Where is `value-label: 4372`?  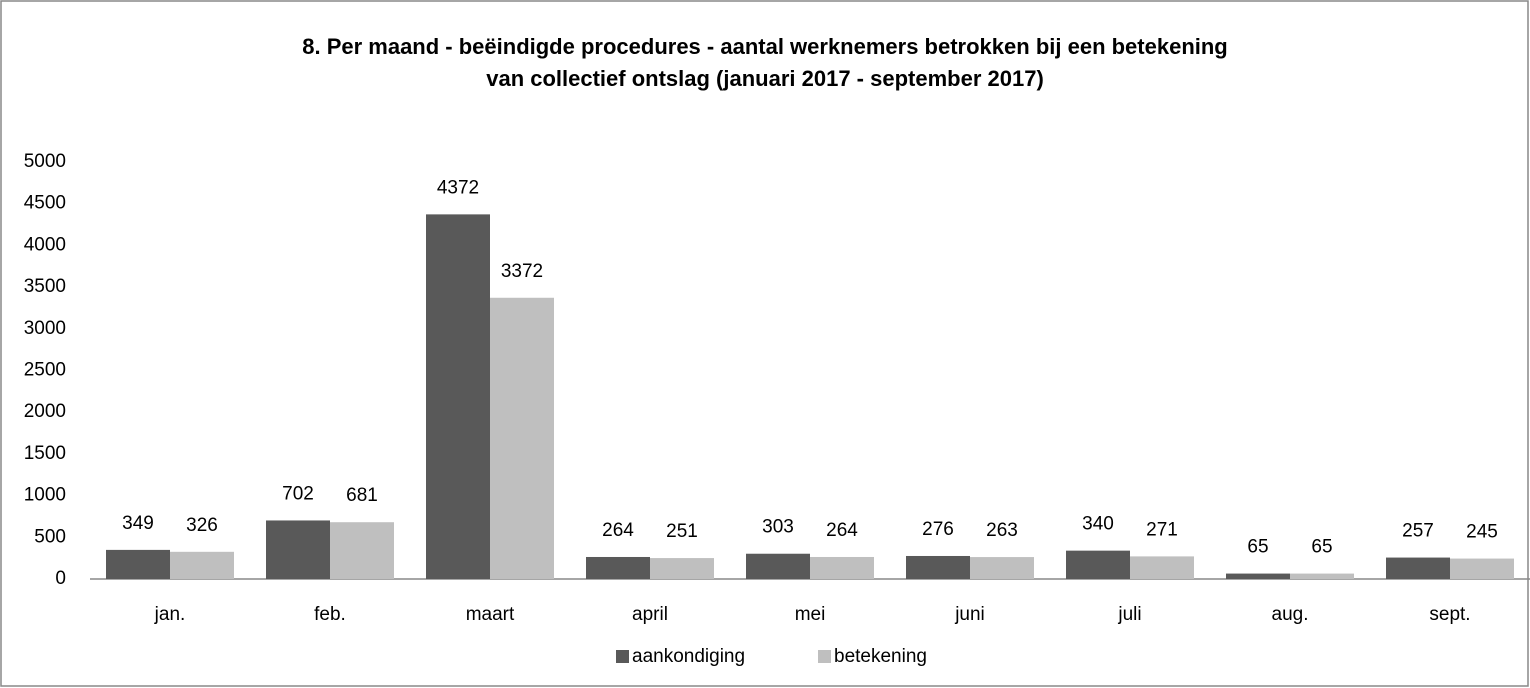 value-label: 4372 is located at coordinates (458, 187).